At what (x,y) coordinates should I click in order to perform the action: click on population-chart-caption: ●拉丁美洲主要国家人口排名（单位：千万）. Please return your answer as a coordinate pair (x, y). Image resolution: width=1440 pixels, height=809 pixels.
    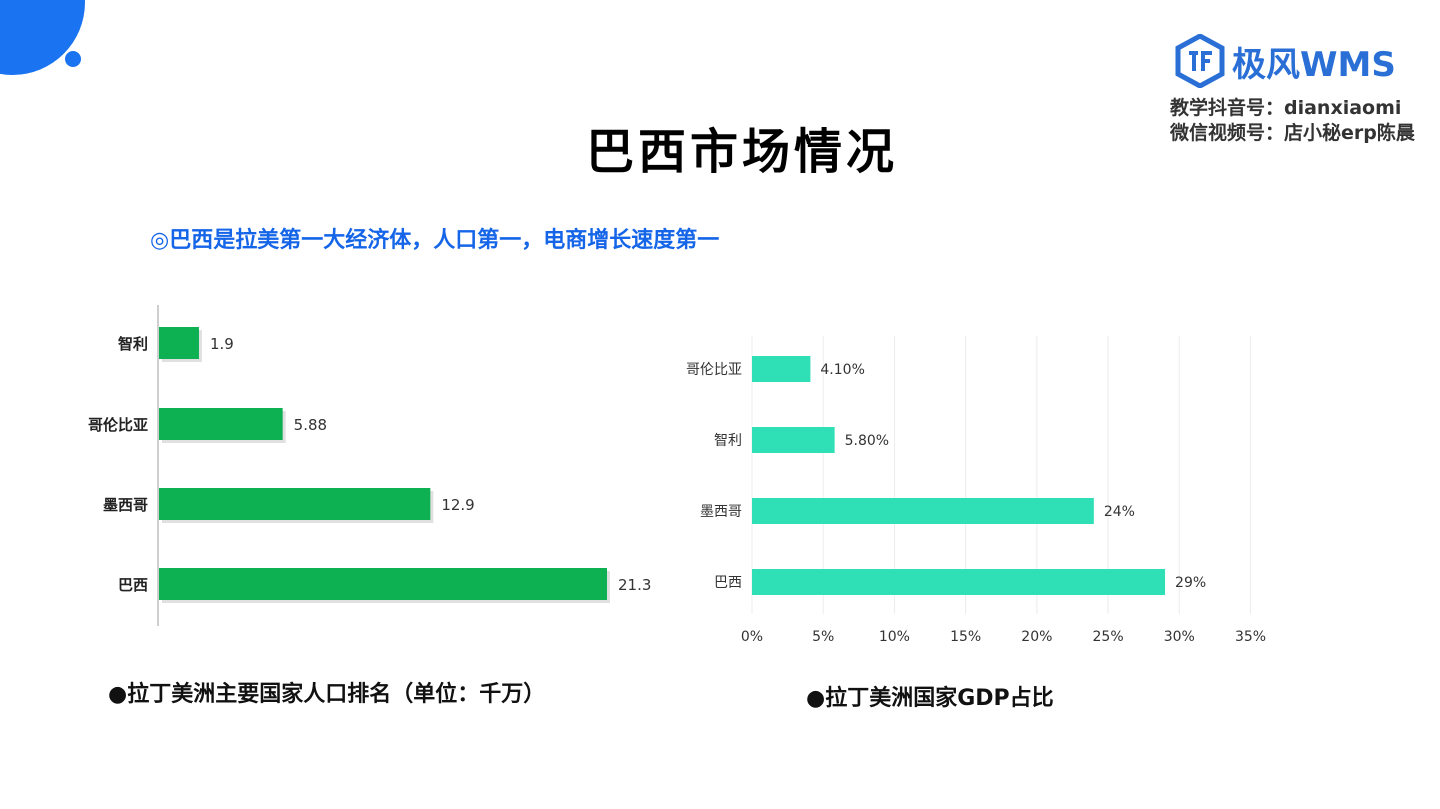
    Looking at the image, I should click on (327, 694).